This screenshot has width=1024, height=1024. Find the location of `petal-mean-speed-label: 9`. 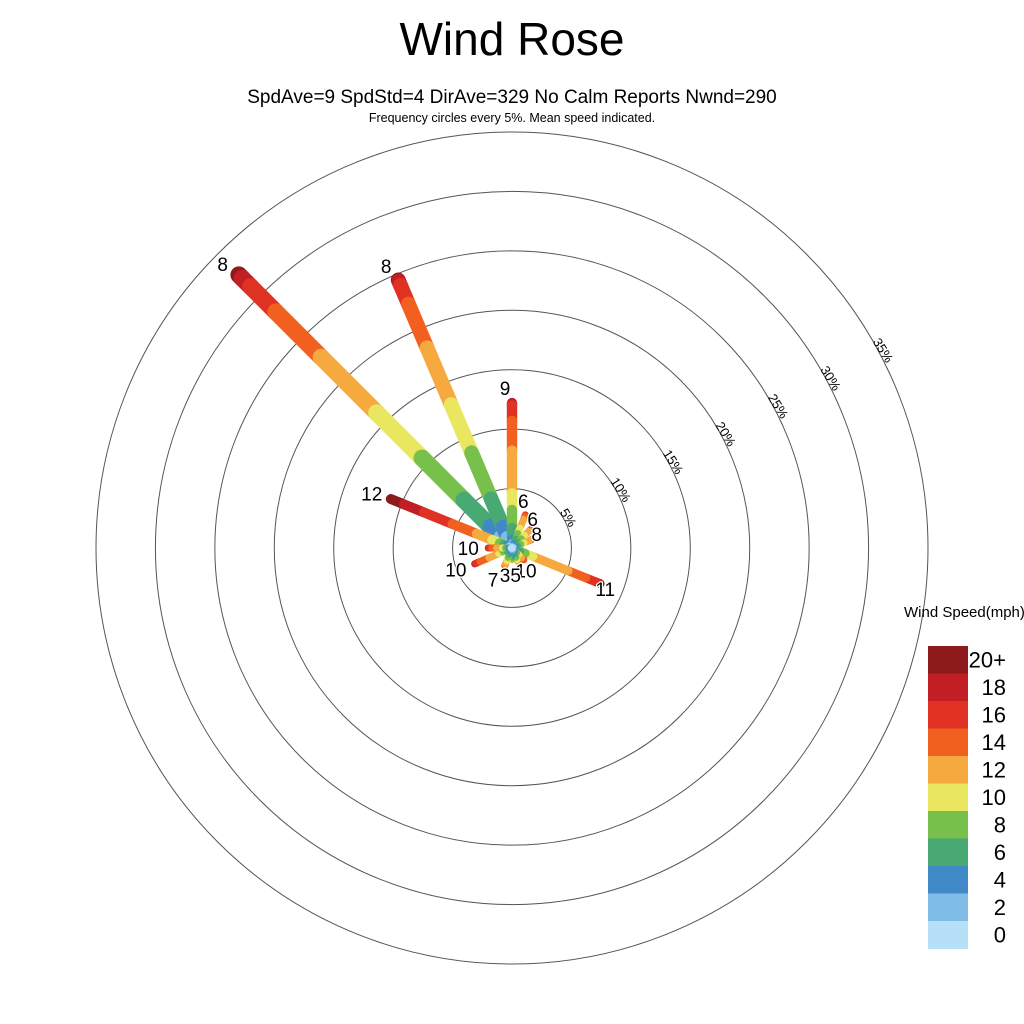

petal-mean-speed-label: 9 is located at coordinates (505, 389).